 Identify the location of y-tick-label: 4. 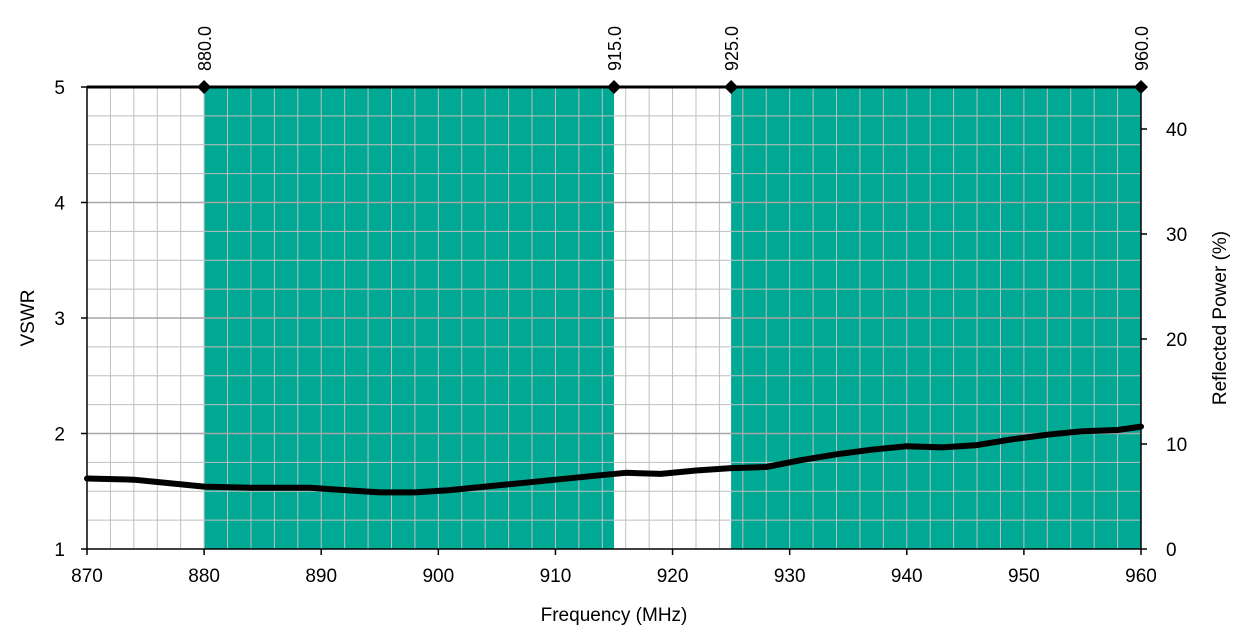
(59, 204).